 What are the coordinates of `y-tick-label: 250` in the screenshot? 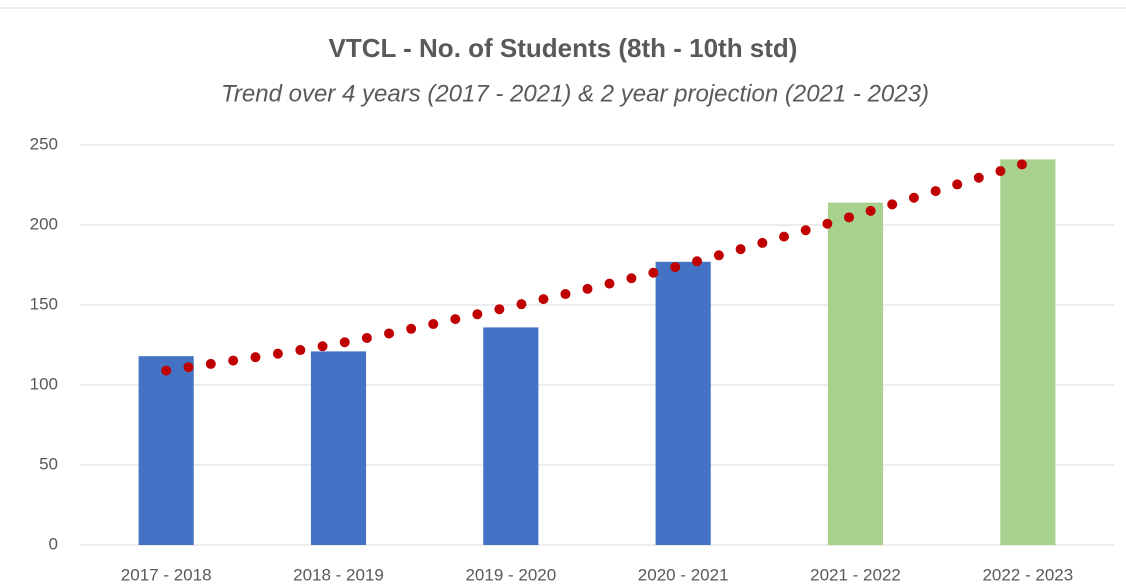 It's located at (44, 143).